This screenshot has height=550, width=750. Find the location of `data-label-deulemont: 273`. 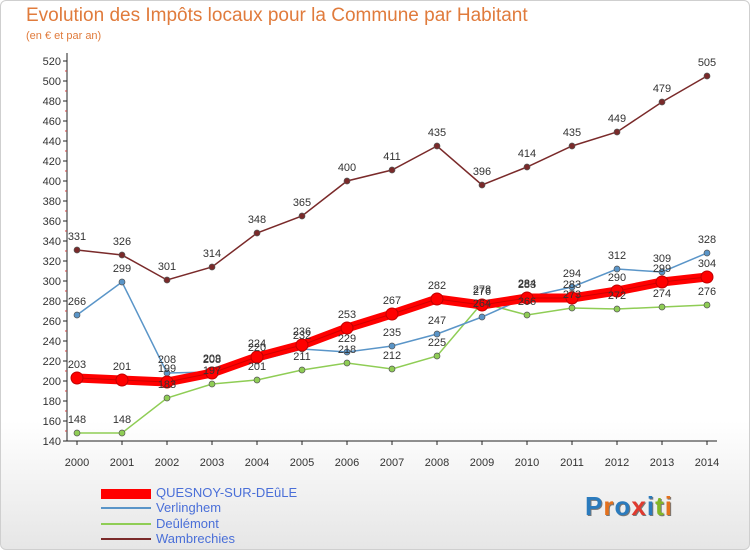

data-label-deulemont: 273 is located at coordinates (572, 295).